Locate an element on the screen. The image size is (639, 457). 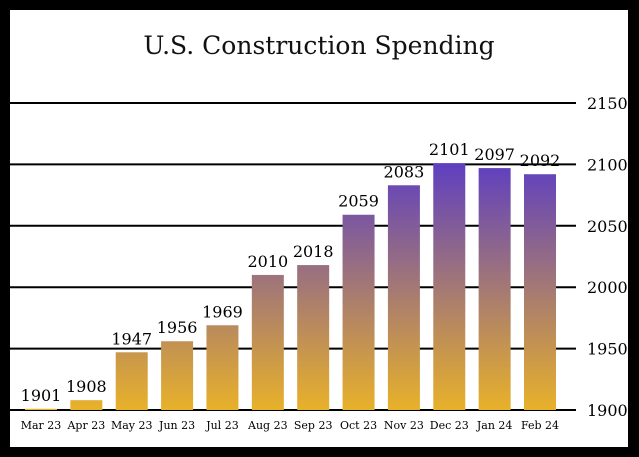
chart-title: U.S. Construction Spending is located at coordinates (318, 45).